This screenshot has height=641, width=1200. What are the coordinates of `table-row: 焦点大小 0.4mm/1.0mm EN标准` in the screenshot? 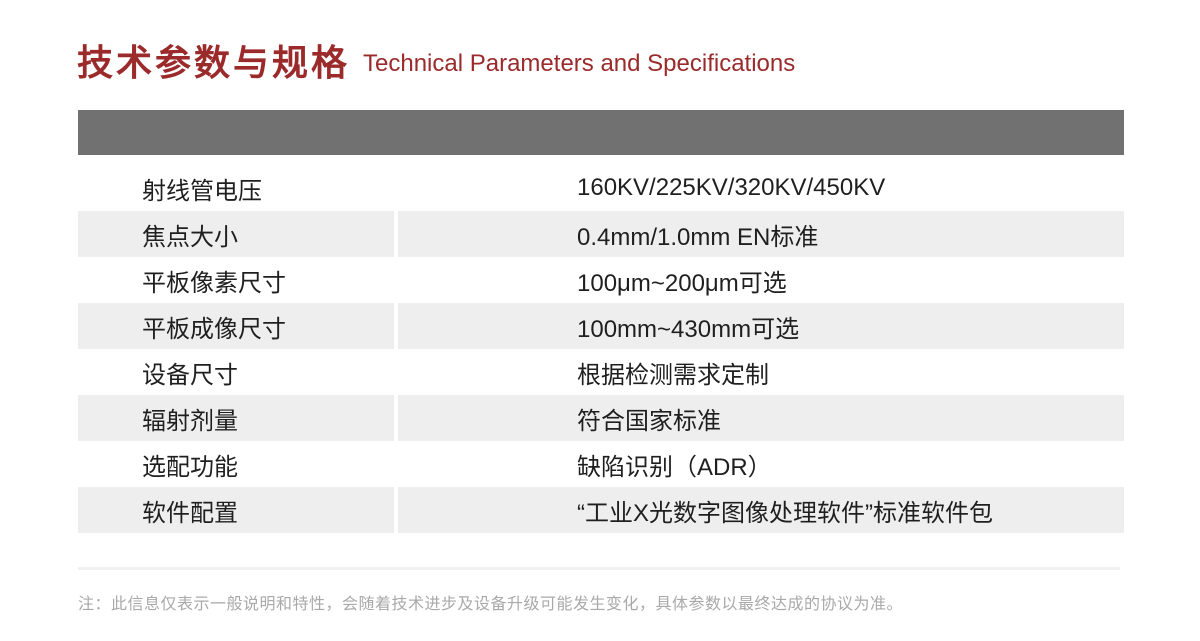 It's located at (601, 234).